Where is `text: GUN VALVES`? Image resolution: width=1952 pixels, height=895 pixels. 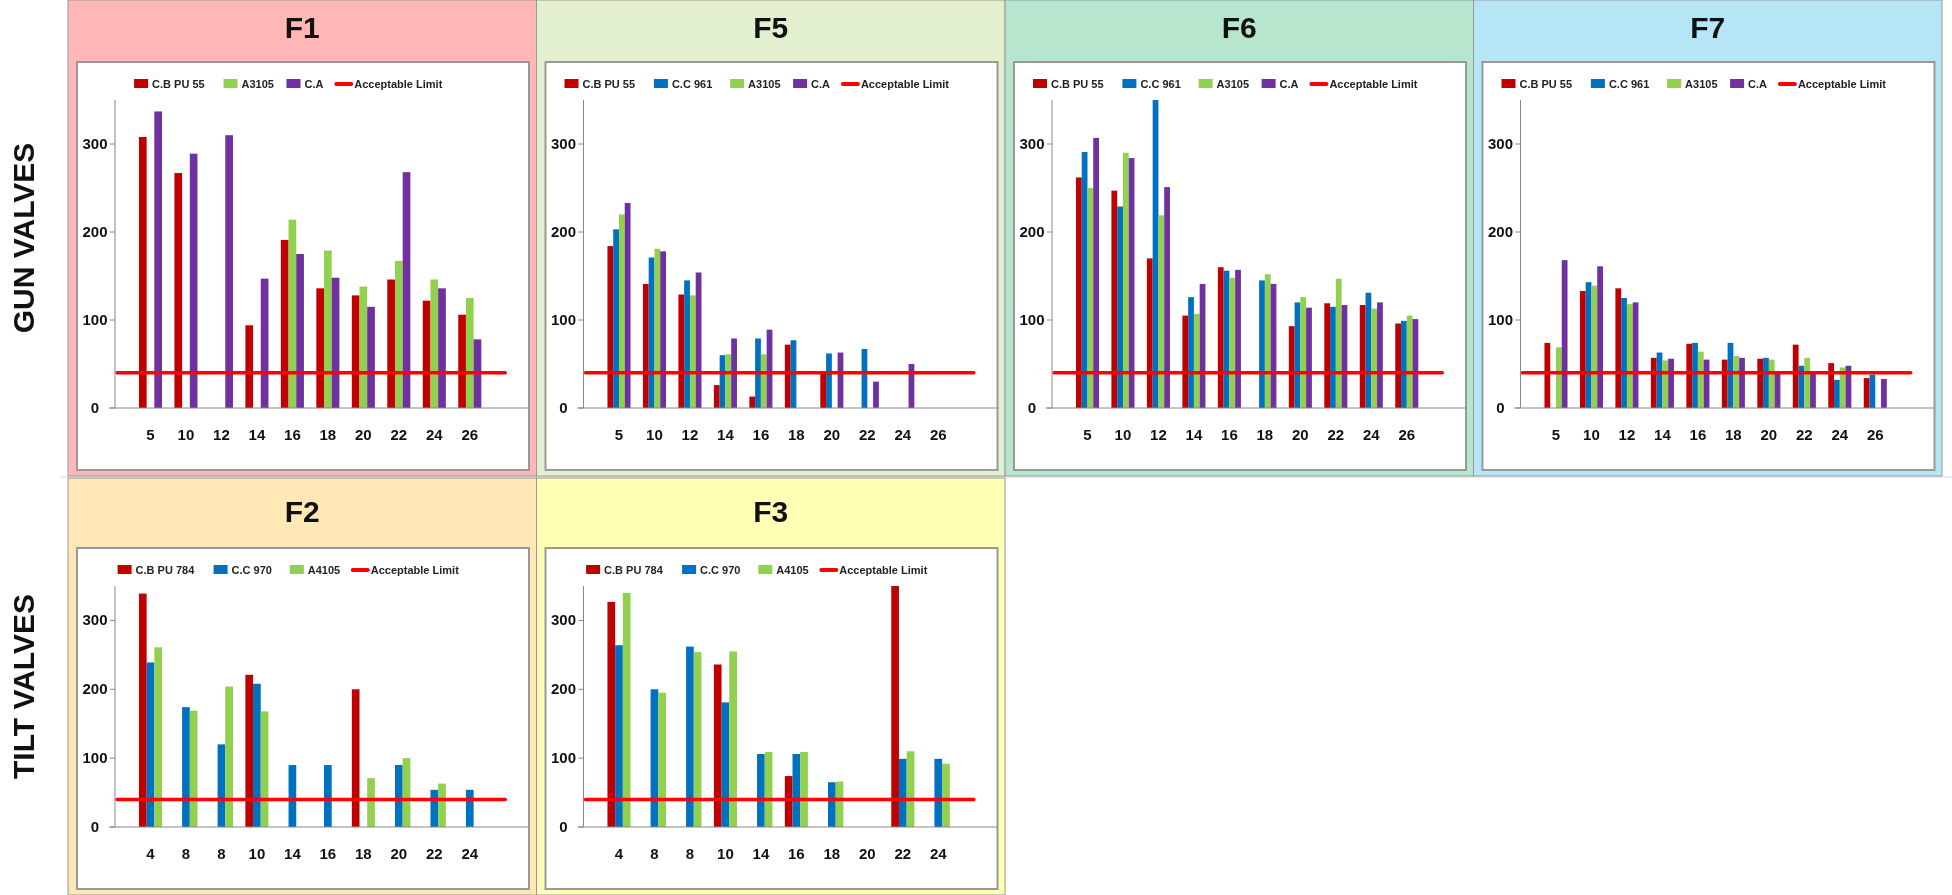
text: GUN VALVES is located at coordinates (23, 238).